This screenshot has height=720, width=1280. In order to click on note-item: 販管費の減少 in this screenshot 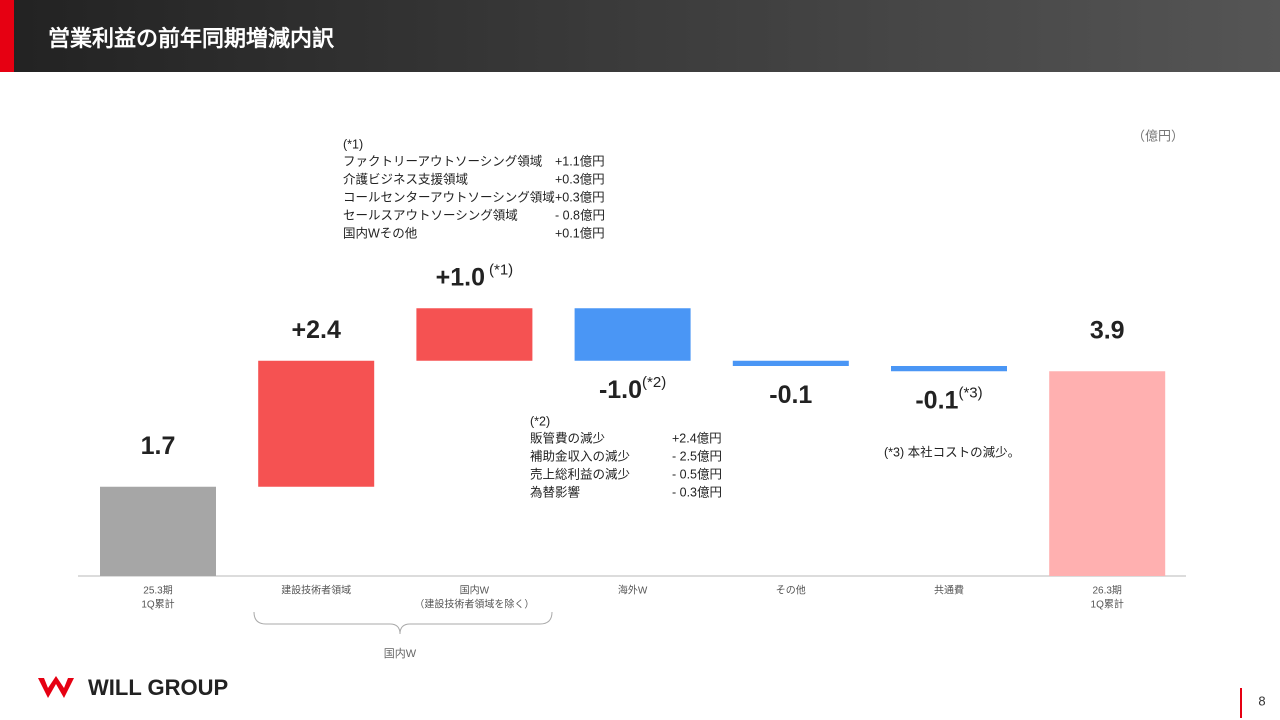, I will do `click(567, 437)`.